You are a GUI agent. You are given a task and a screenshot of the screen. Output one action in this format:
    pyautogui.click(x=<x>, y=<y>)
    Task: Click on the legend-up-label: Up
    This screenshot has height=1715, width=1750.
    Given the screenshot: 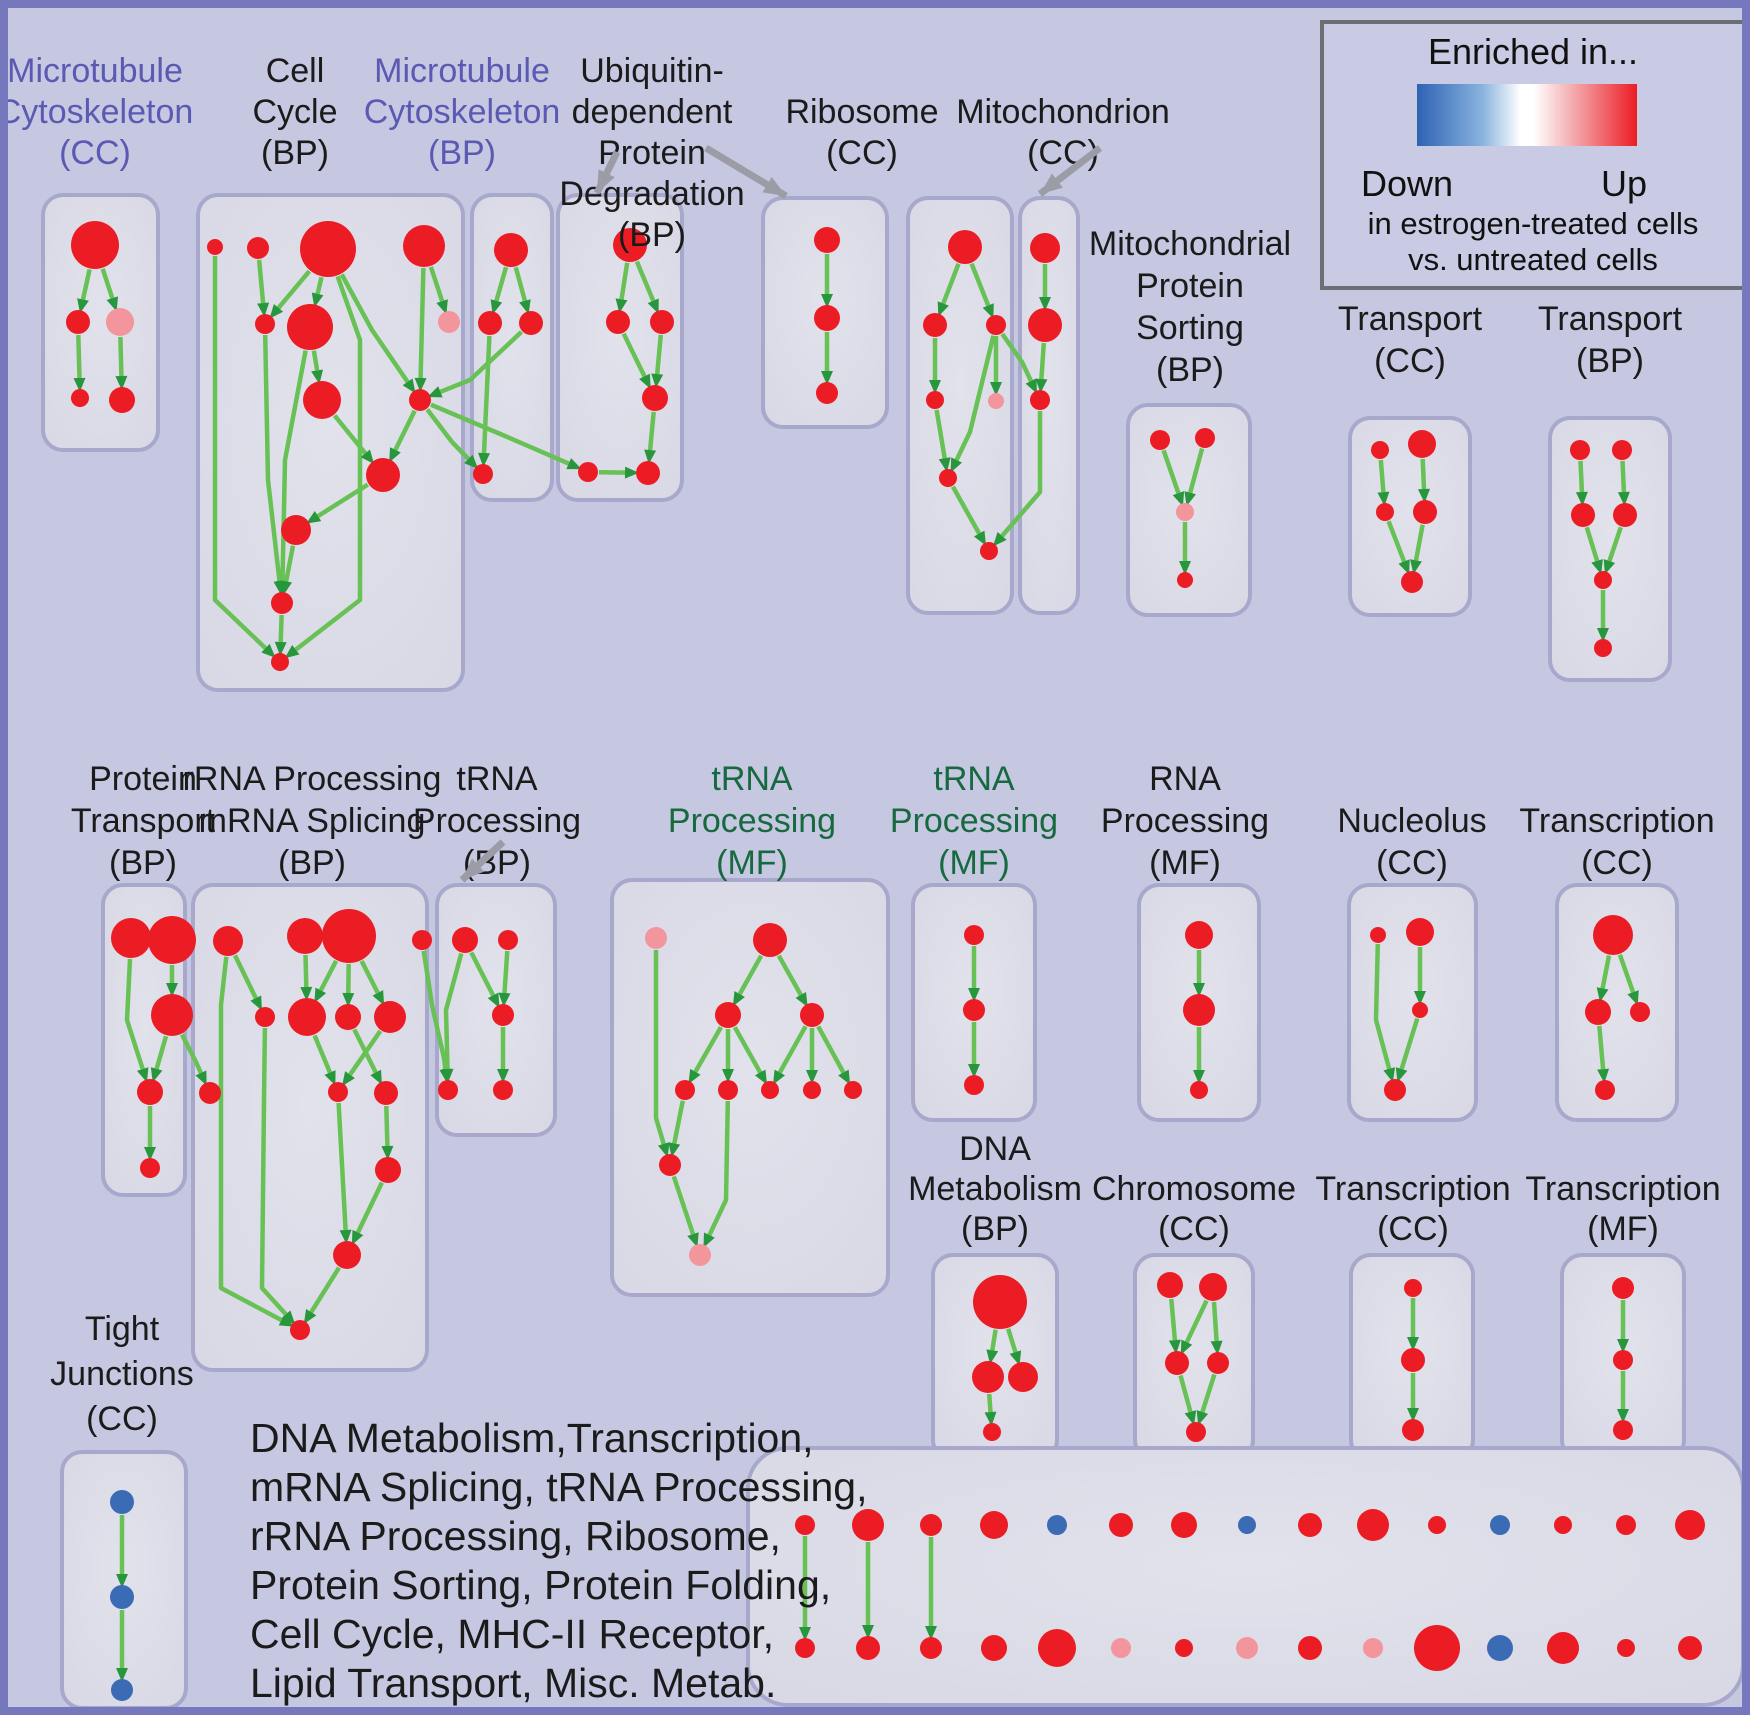 What is the action you would take?
    pyautogui.click(x=1624, y=183)
    